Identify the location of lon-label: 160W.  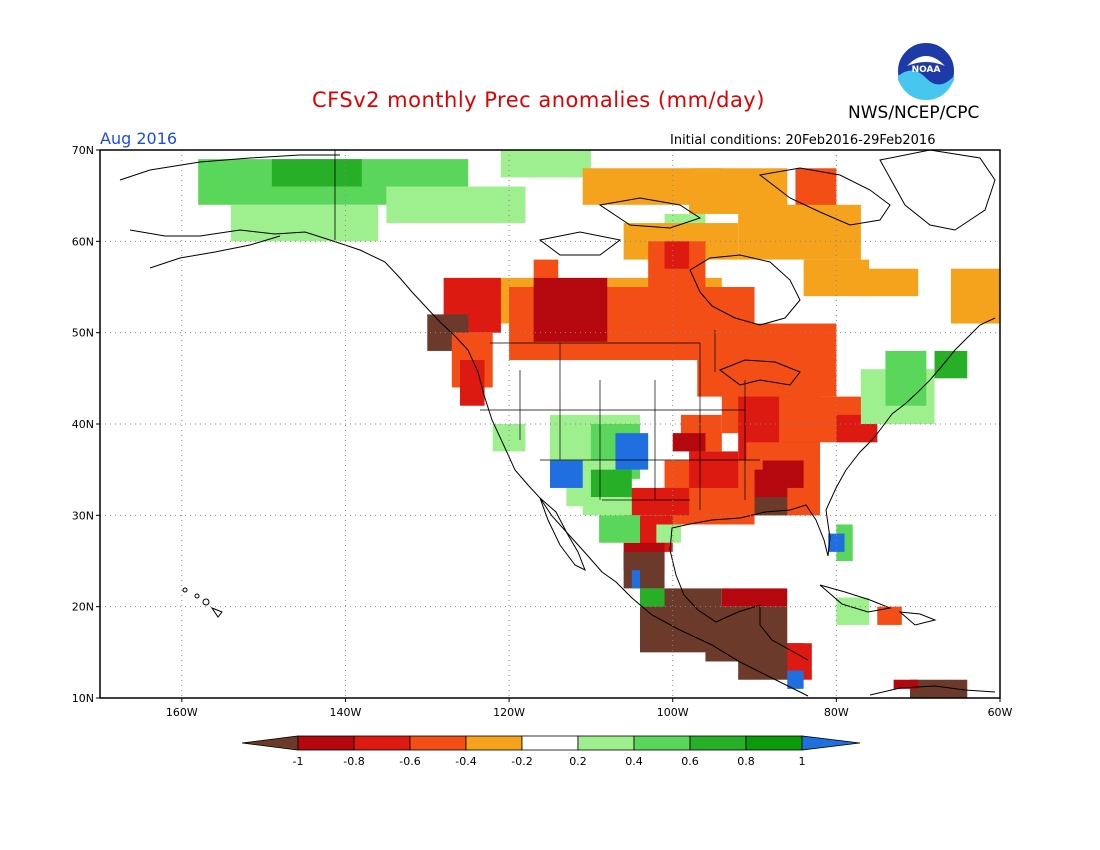
(182, 712).